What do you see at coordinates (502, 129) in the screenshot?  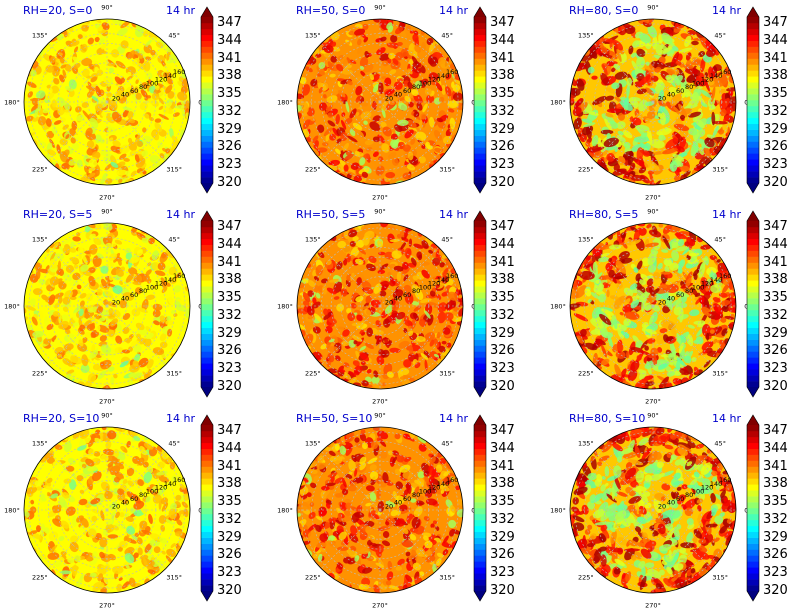 I see `colorbar-tick-label: 329` at bounding box center [502, 129].